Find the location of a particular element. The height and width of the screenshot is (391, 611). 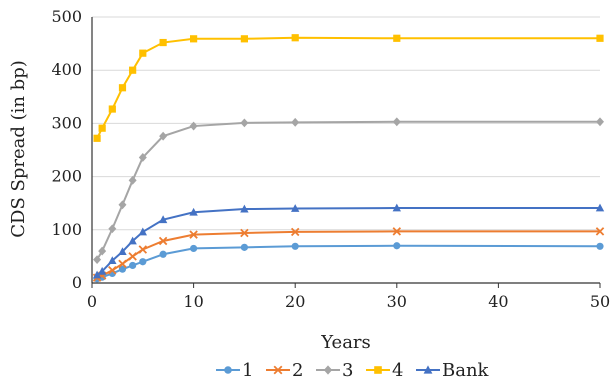

x-tick-label-10: 10 is located at coordinates (193, 301).